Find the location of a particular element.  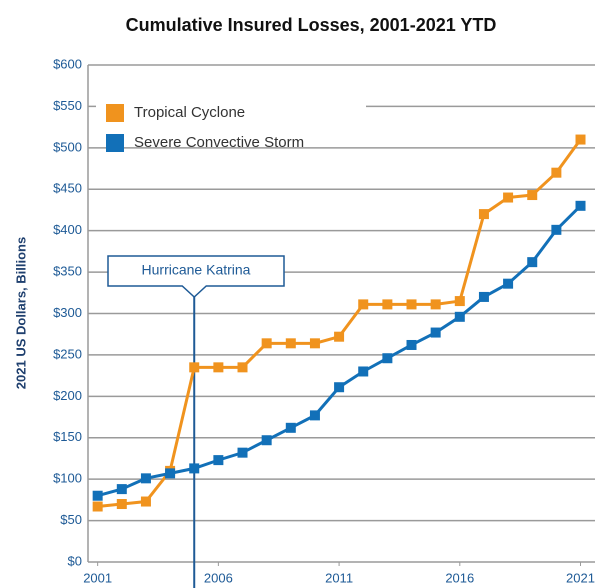

y-tick-label: $350 is located at coordinates (67, 271).